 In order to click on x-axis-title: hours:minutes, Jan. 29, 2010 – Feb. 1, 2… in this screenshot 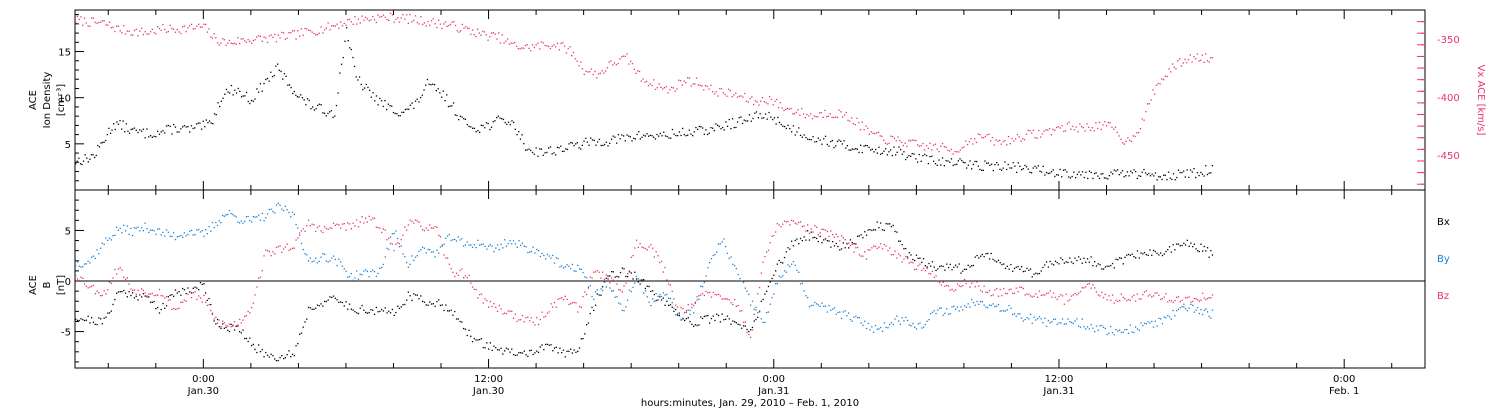, I will do `click(750, 403)`.